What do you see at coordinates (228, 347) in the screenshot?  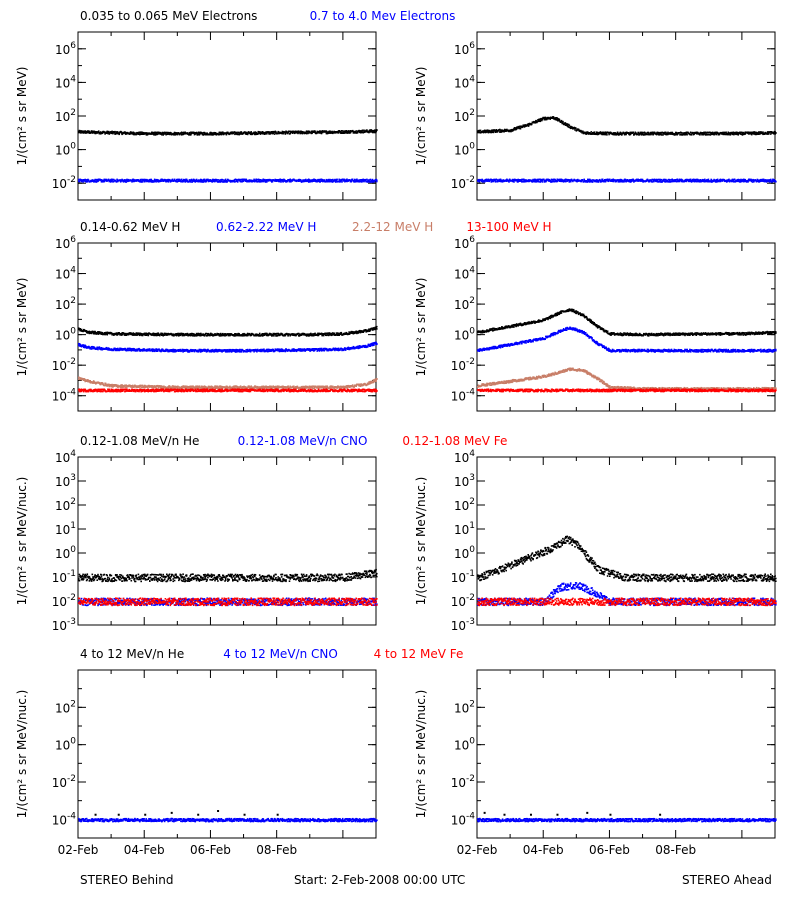 I see `series-0.62-2.22 MeV H` at bounding box center [228, 347].